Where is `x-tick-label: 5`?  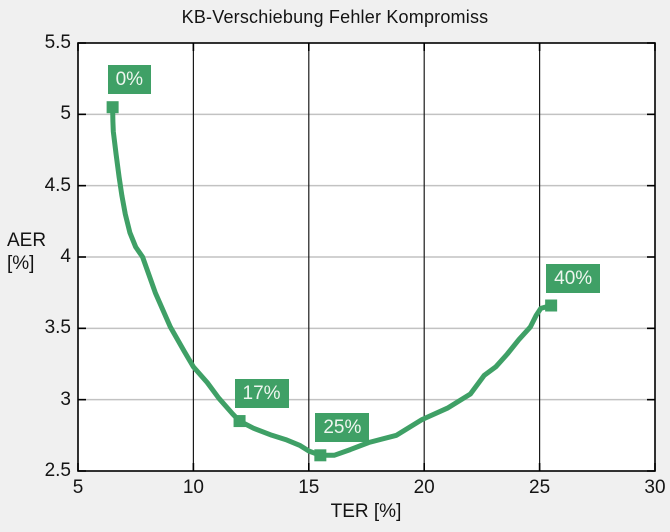 x-tick-label: 5 is located at coordinates (78, 487).